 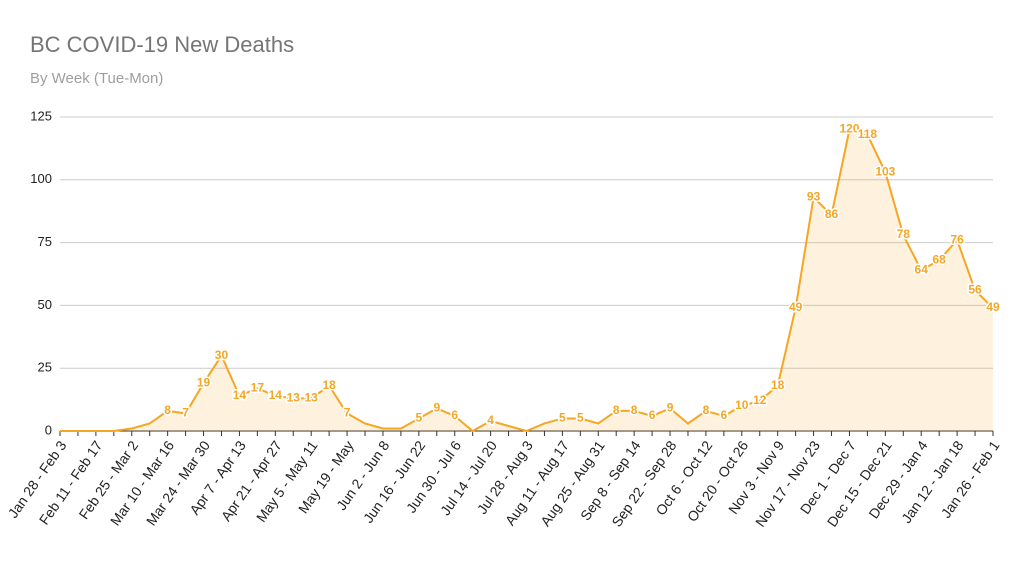 What do you see at coordinates (45, 367) in the screenshot?
I see `y-tick-label: 25` at bounding box center [45, 367].